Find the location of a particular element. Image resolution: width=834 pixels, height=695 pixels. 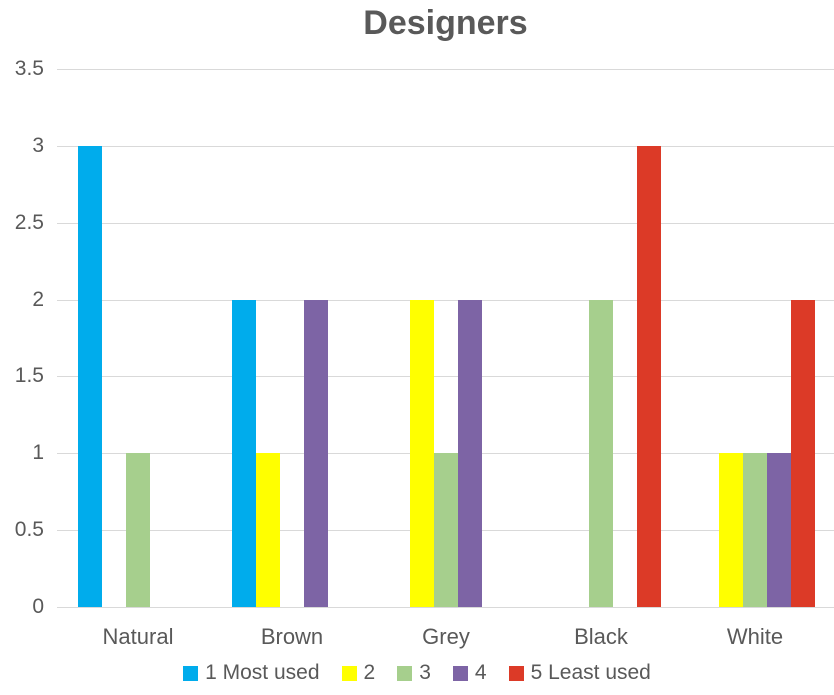

legend-item: 1 Most used is located at coordinates (251, 673).